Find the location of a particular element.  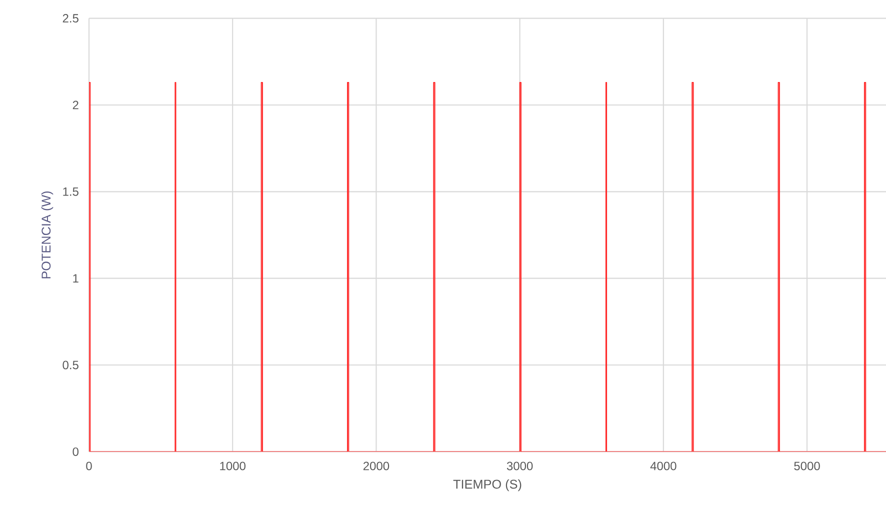

x-tick-label: 3000 is located at coordinates (519, 466).